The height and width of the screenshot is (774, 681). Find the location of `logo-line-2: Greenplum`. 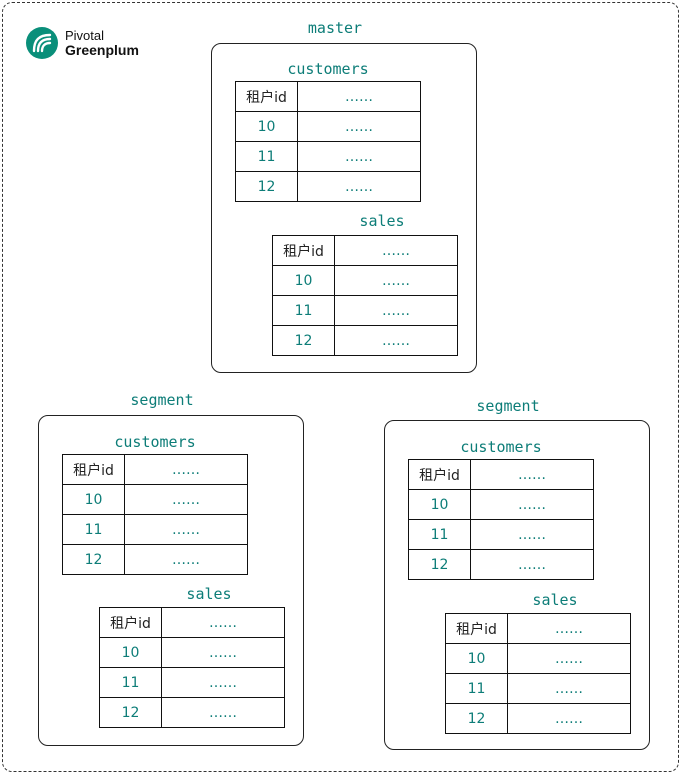

logo-line-2: Greenplum is located at coordinates (102, 50).